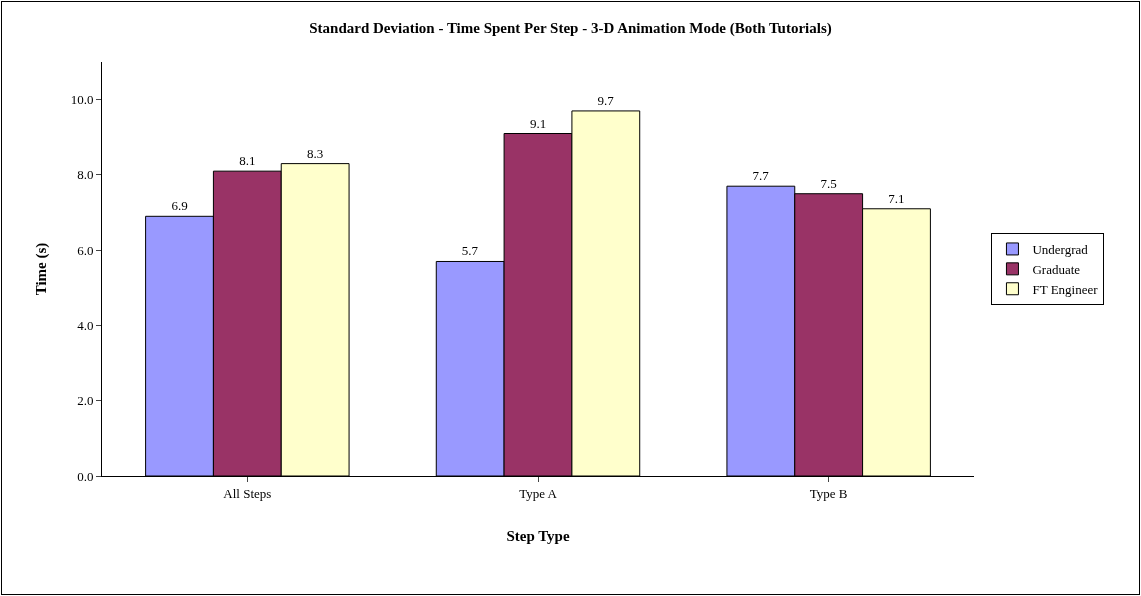 The image size is (1141, 596). Describe the element at coordinates (85, 250) in the screenshot. I see `y-tick-label: 6.0` at that location.